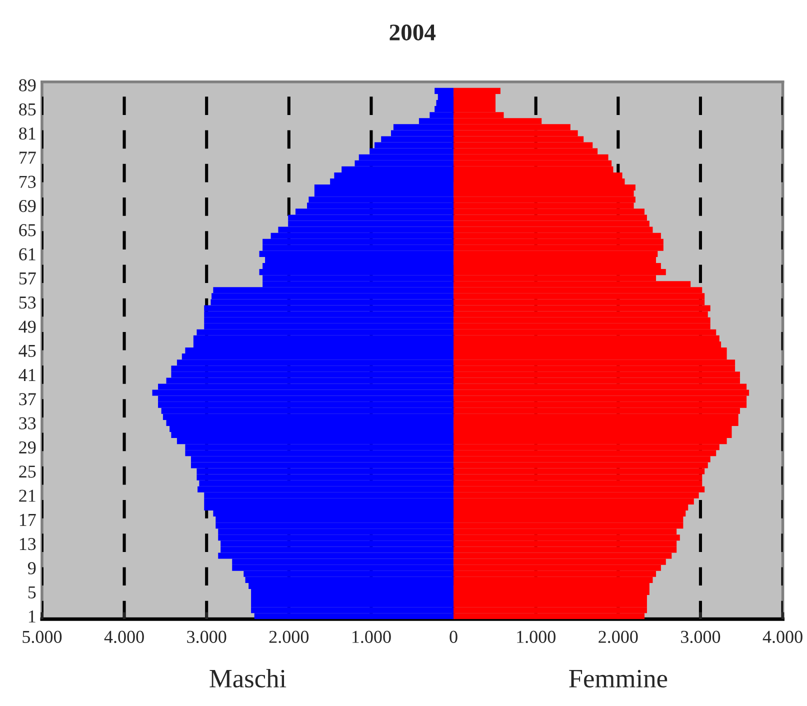 Image resolution: width=807 pixels, height=706 pixels. What do you see at coordinates (27, 375) in the screenshot?
I see `y-tick-label: 41` at bounding box center [27, 375].